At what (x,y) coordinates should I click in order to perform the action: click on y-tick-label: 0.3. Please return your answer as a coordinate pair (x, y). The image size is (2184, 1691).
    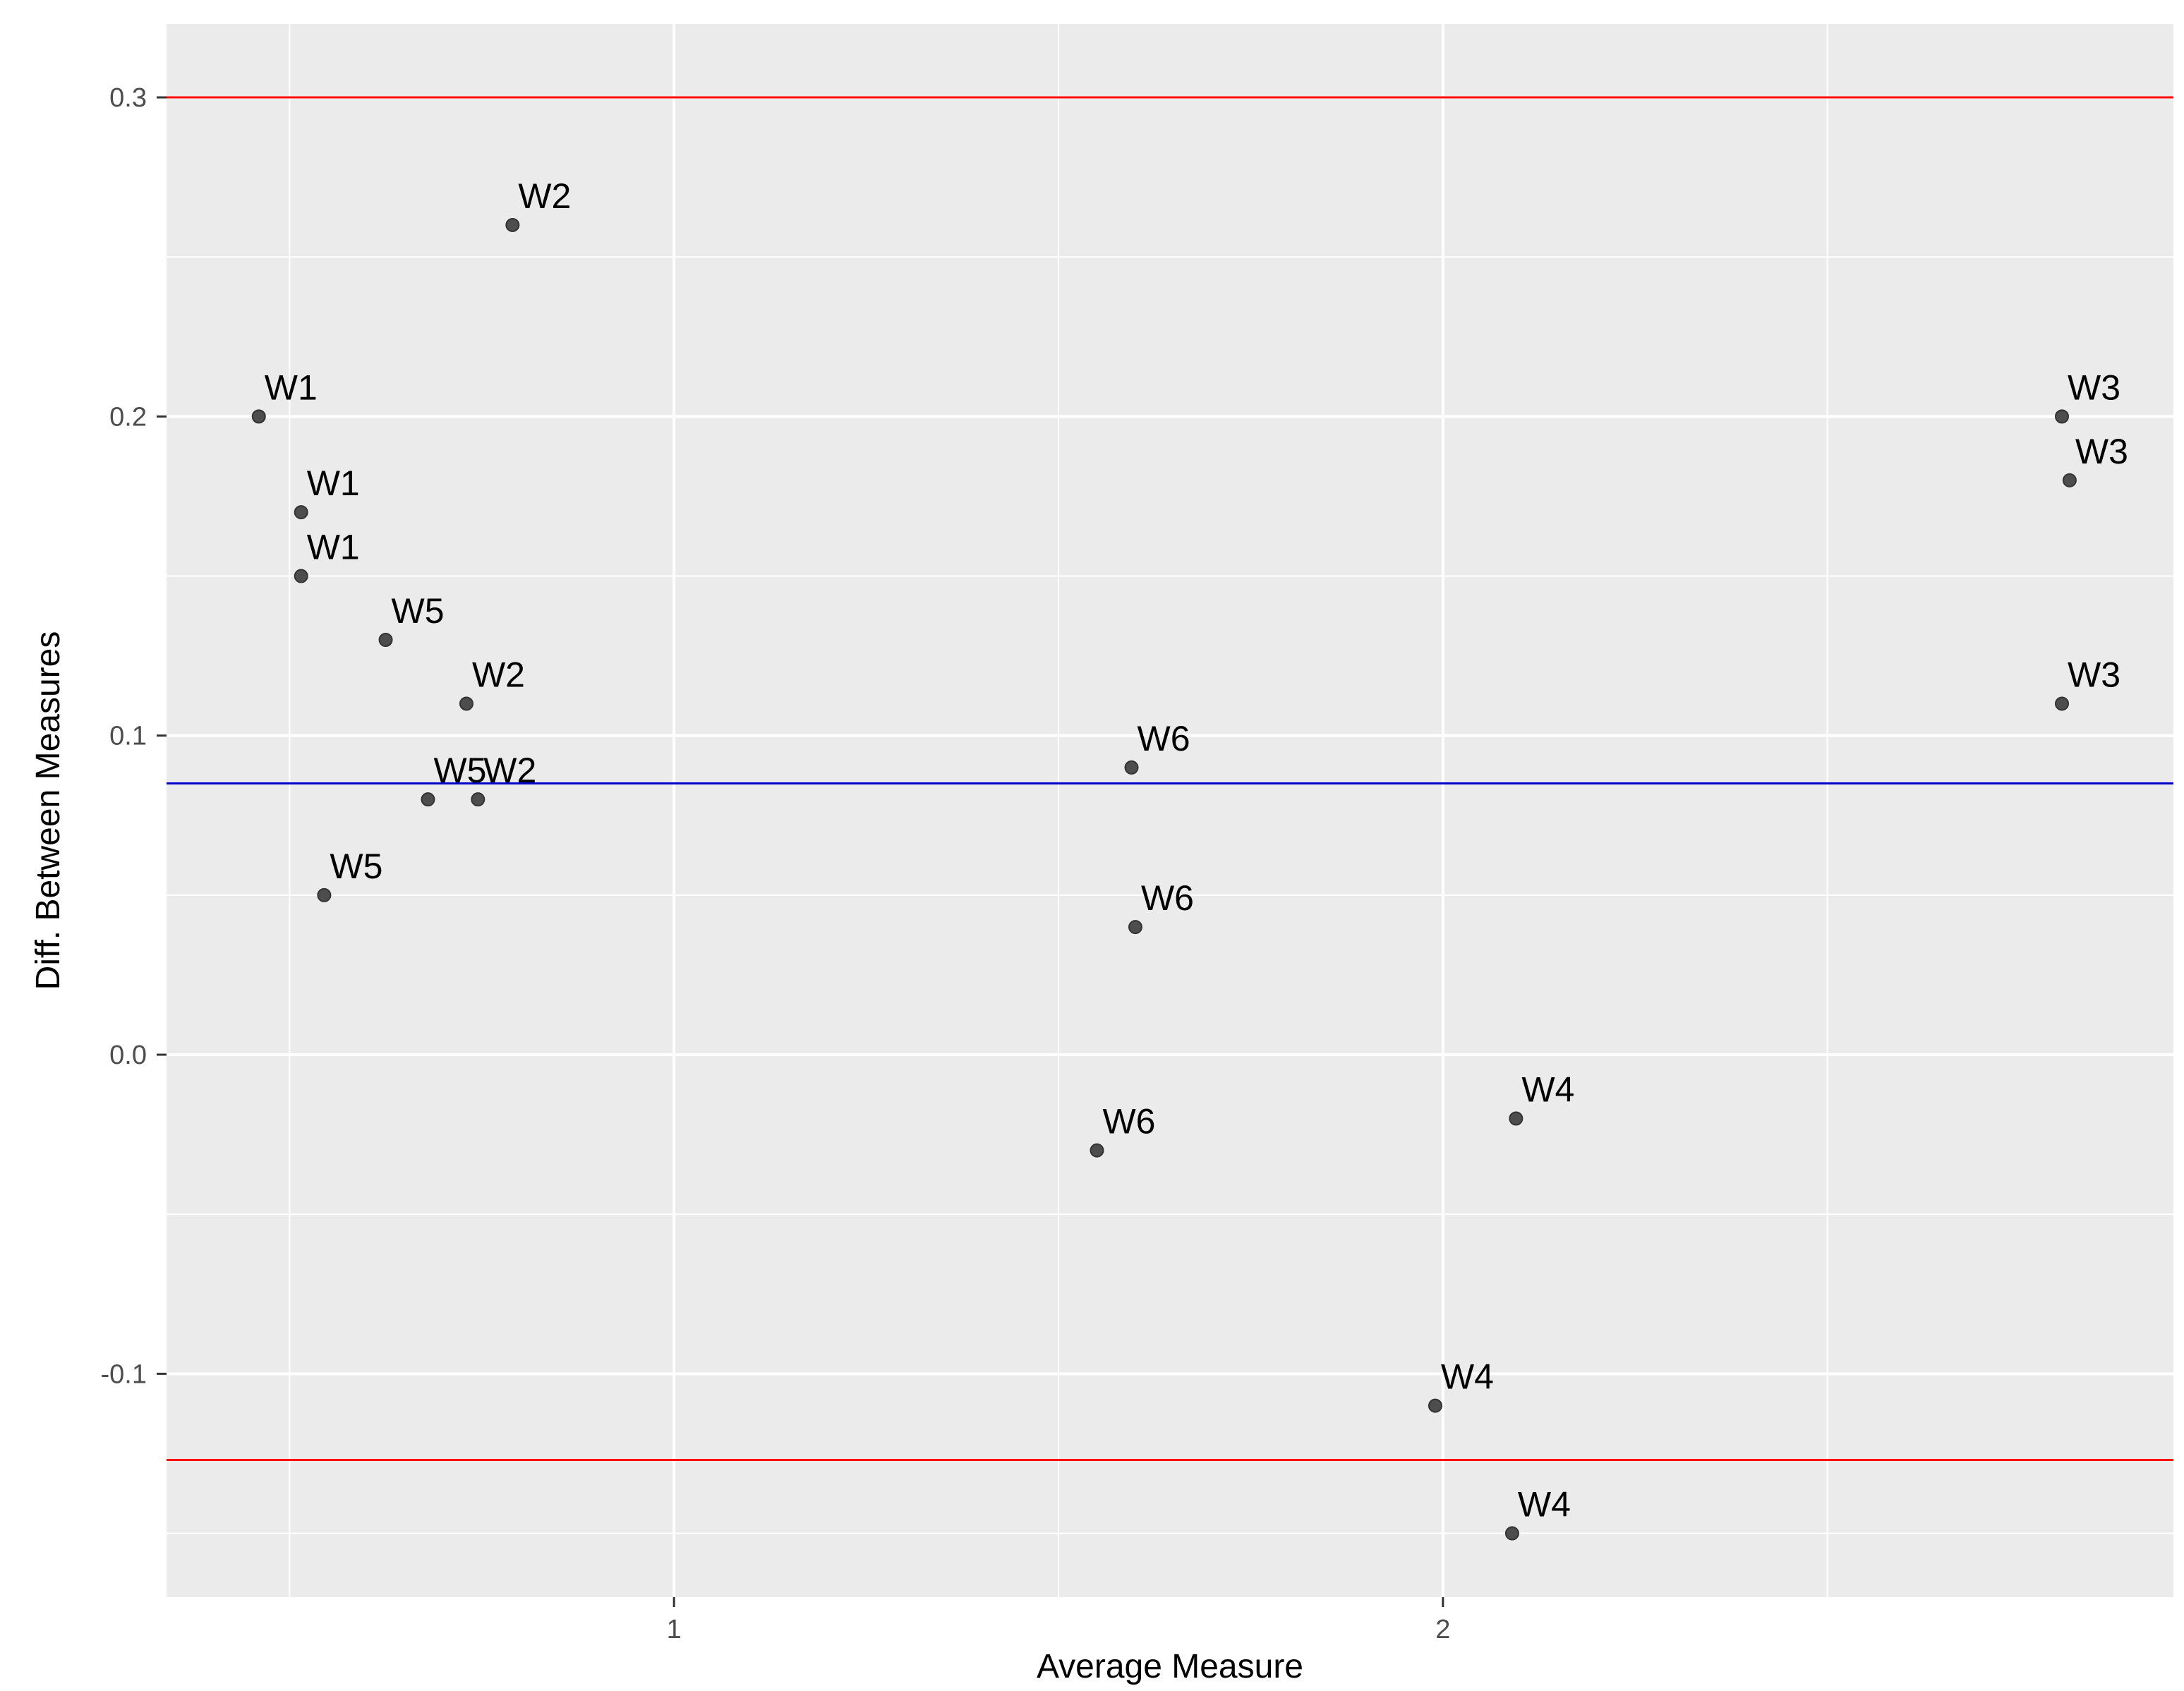
    Looking at the image, I should click on (128, 98).